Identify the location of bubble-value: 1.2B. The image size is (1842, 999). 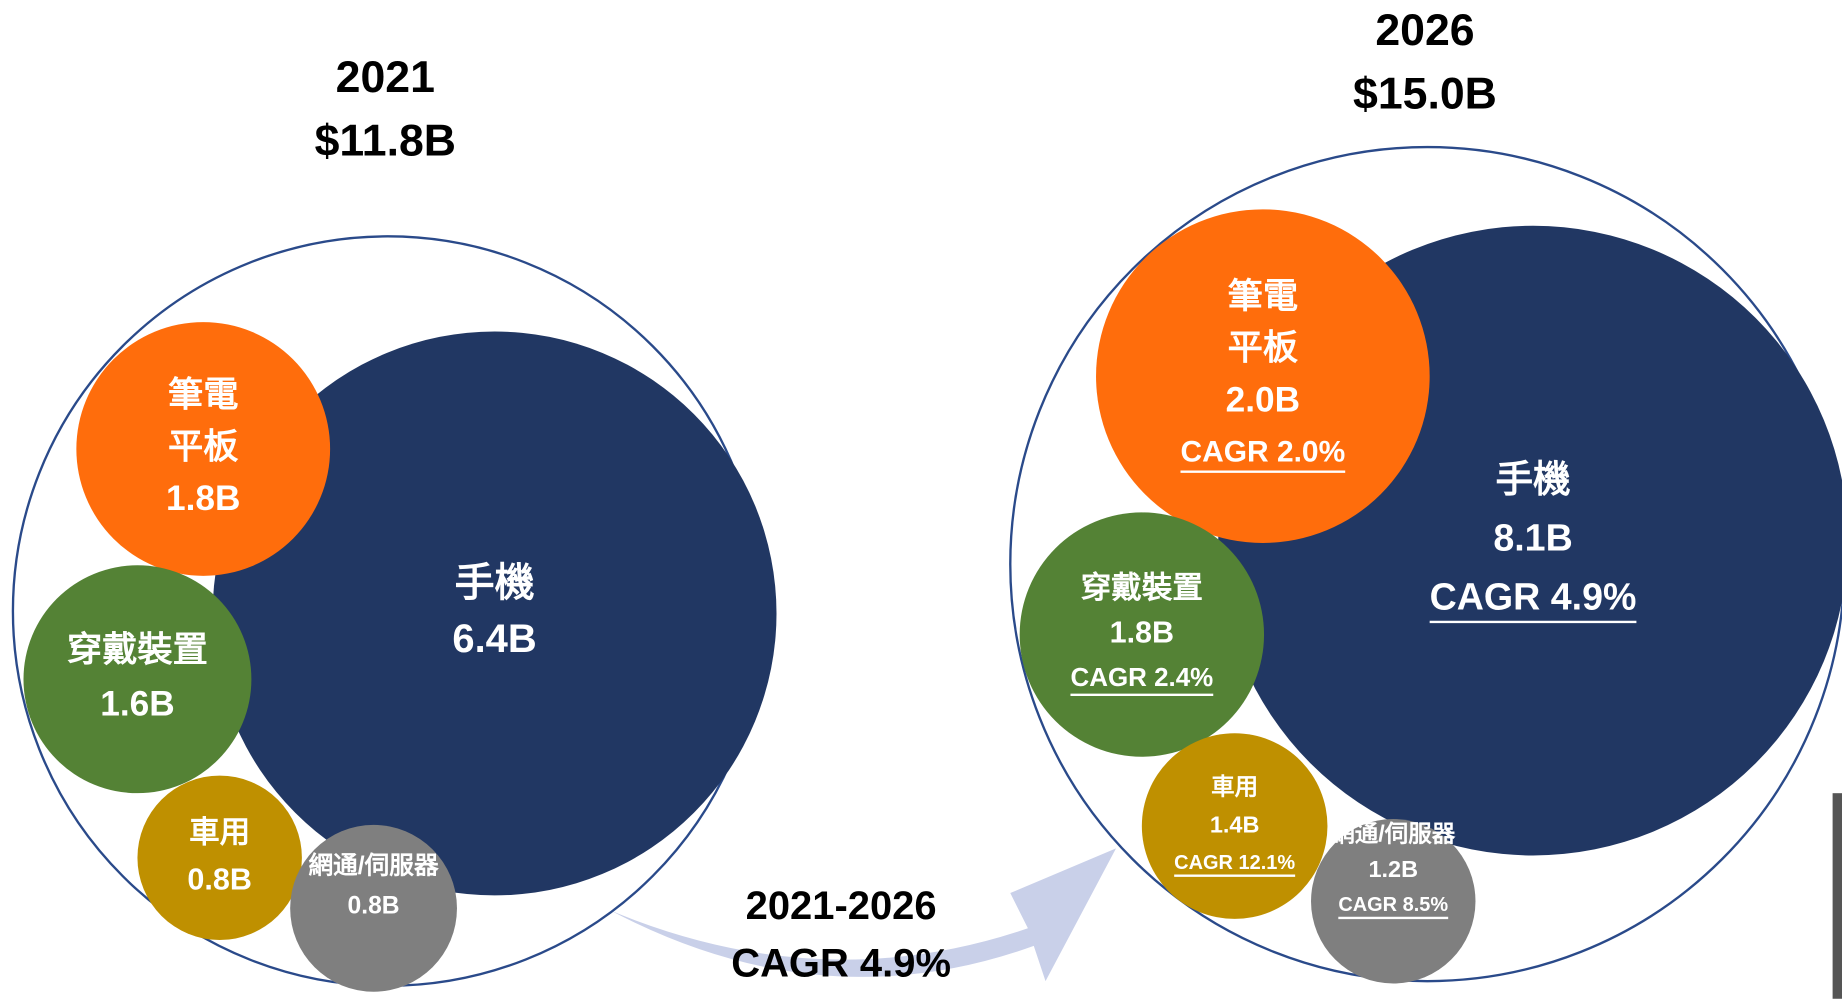
(1393, 869).